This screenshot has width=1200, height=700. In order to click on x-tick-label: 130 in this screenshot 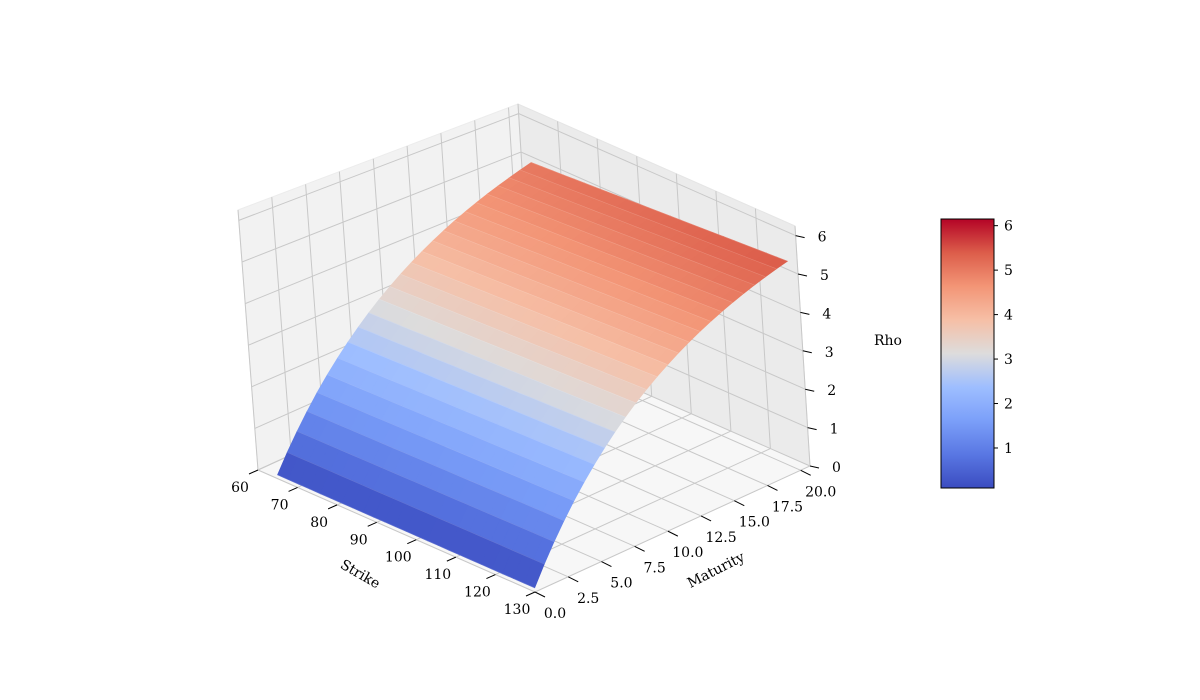, I will do `click(517, 610)`.